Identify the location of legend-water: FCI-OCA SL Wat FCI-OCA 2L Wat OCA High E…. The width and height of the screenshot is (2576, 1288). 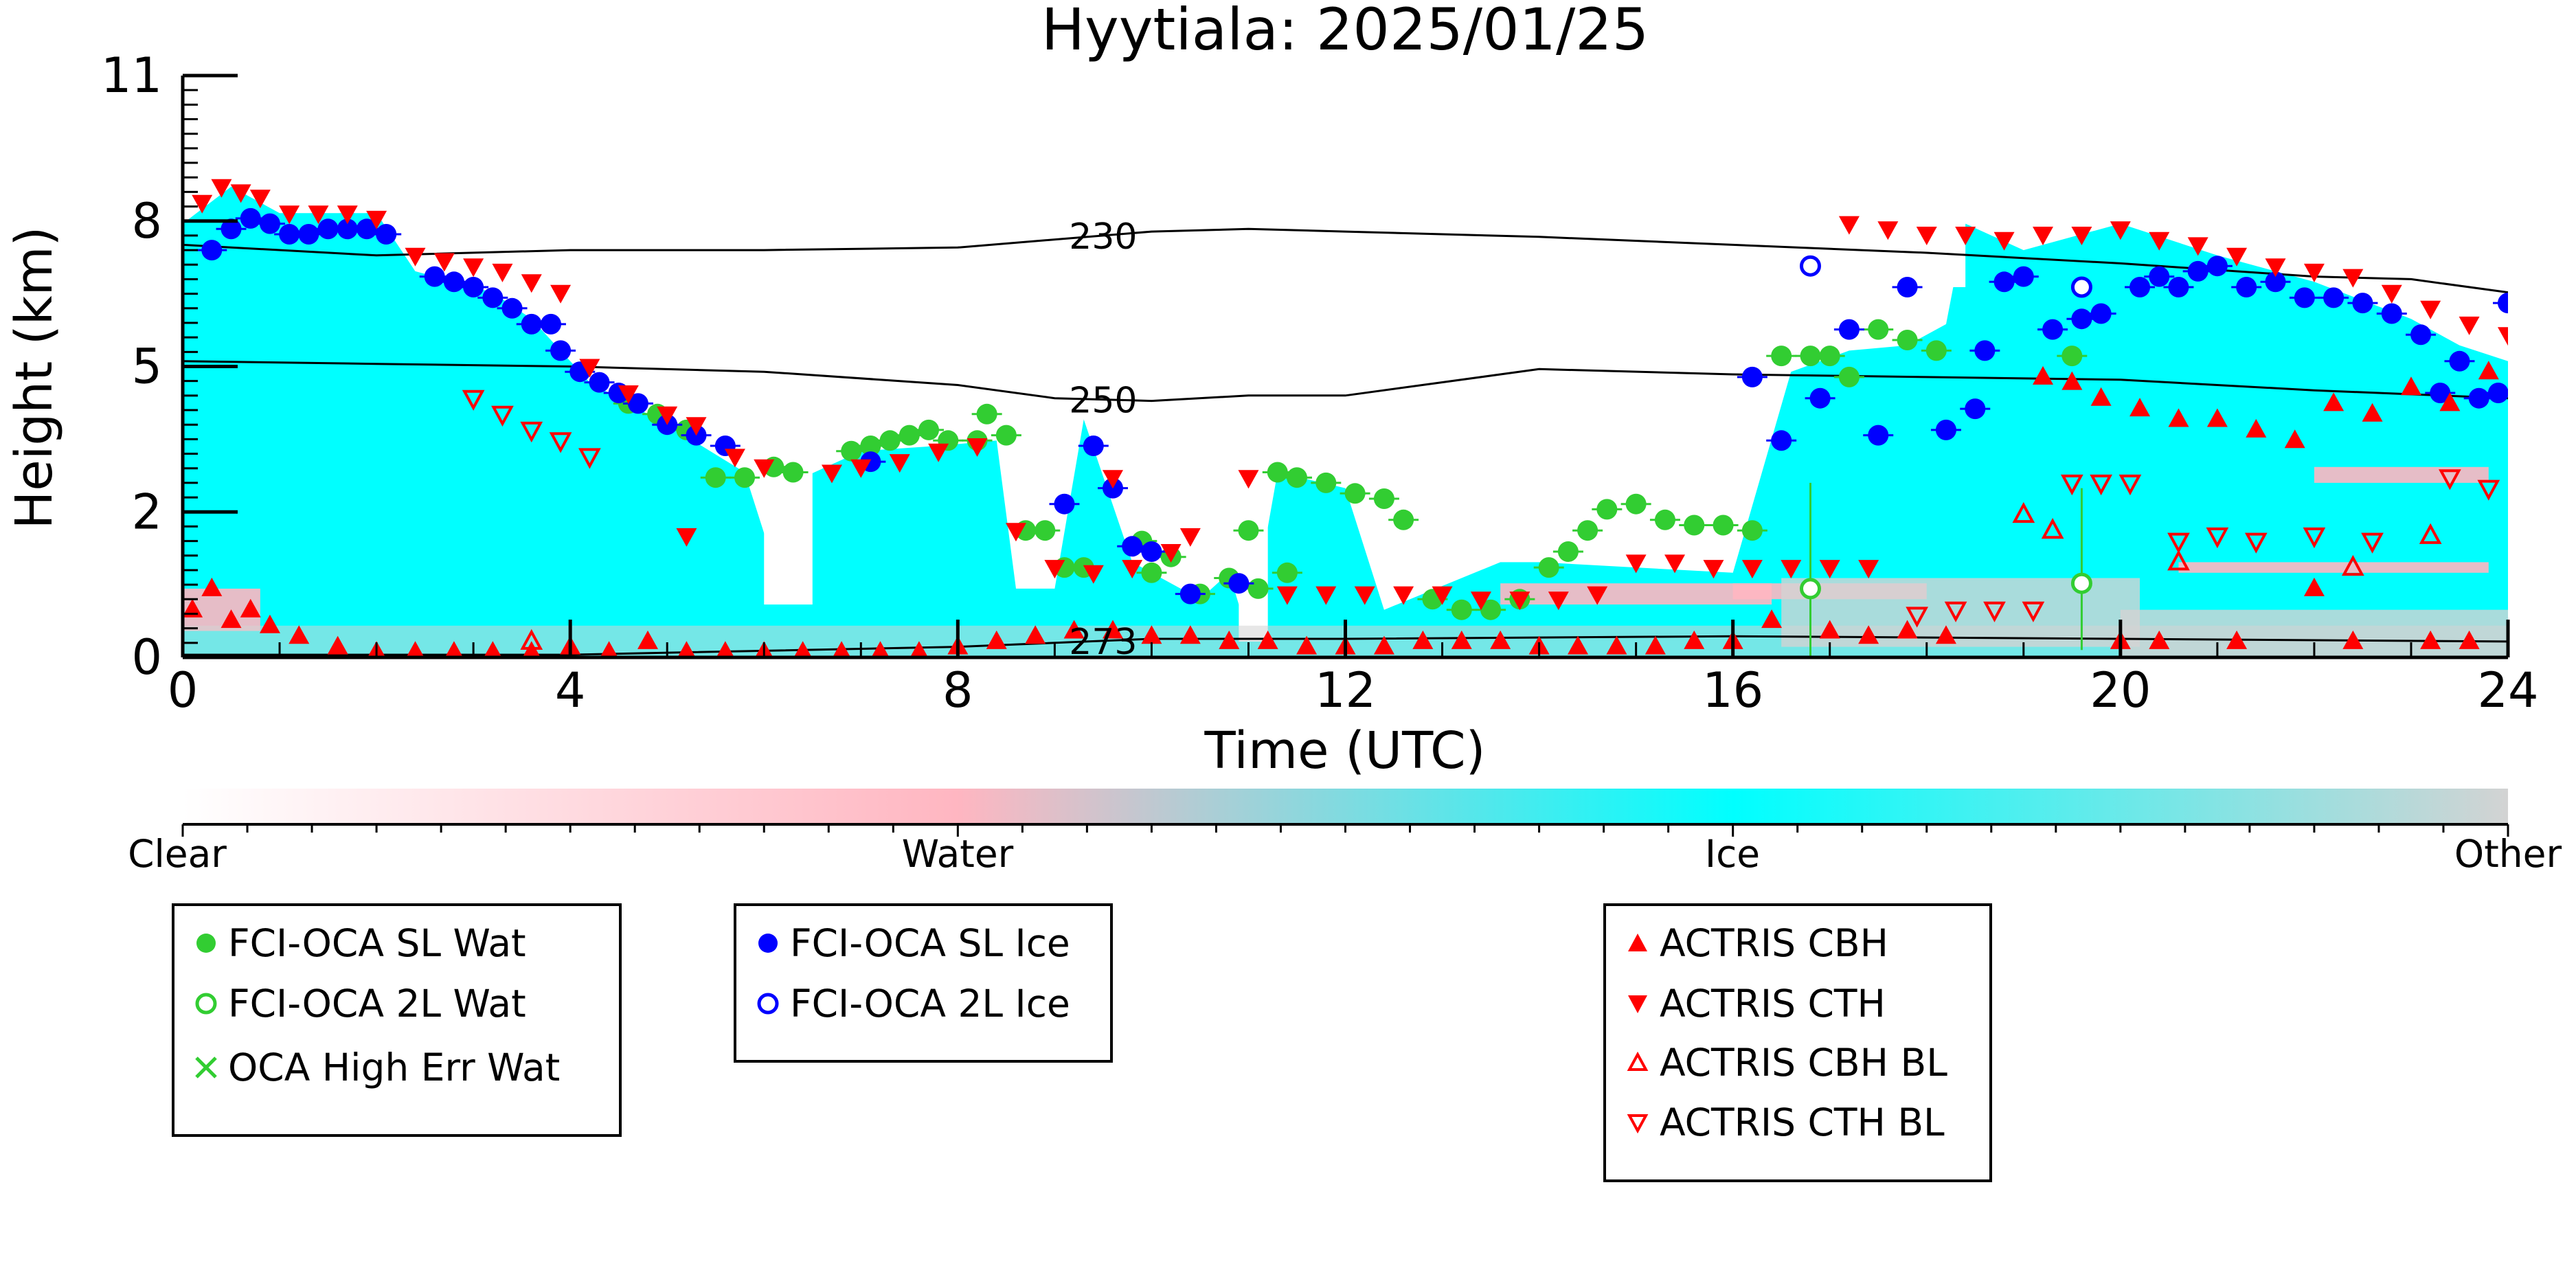
(397, 1020).